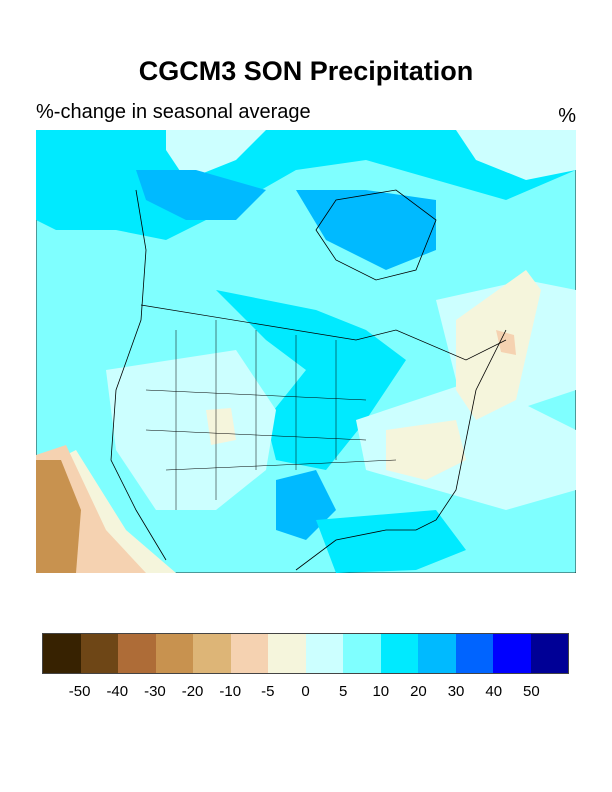 This screenshot has height=792, width=612. Describe the element at coordinates (230, 691) in the screenshot. I see `colorbar-tick-label: -10` at that location.